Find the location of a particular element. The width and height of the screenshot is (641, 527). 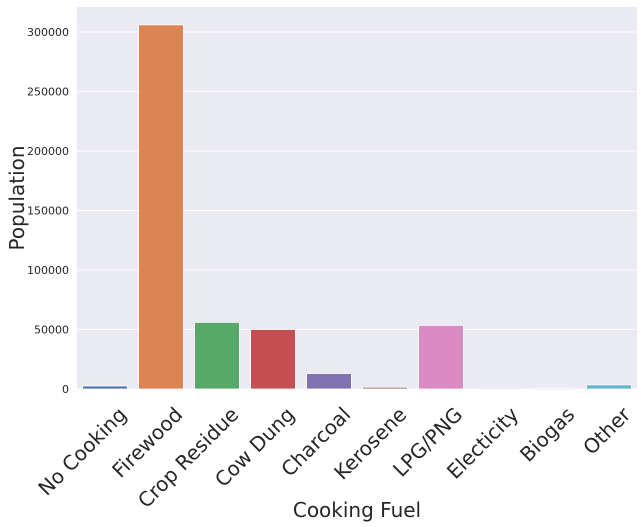

y-tick-label: 100000 is located at coordinates (48, 270).